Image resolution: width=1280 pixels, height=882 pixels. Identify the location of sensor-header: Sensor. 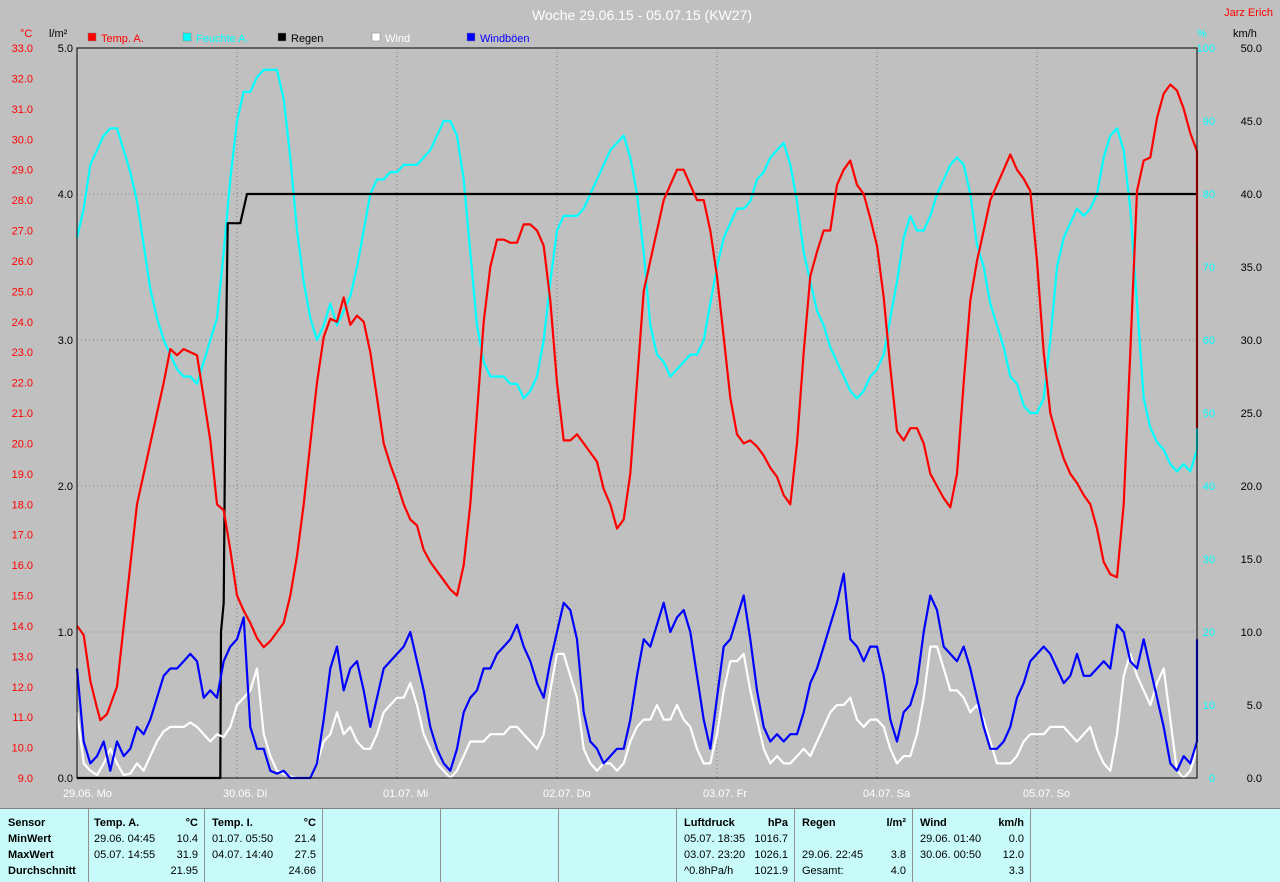
(27, 823).